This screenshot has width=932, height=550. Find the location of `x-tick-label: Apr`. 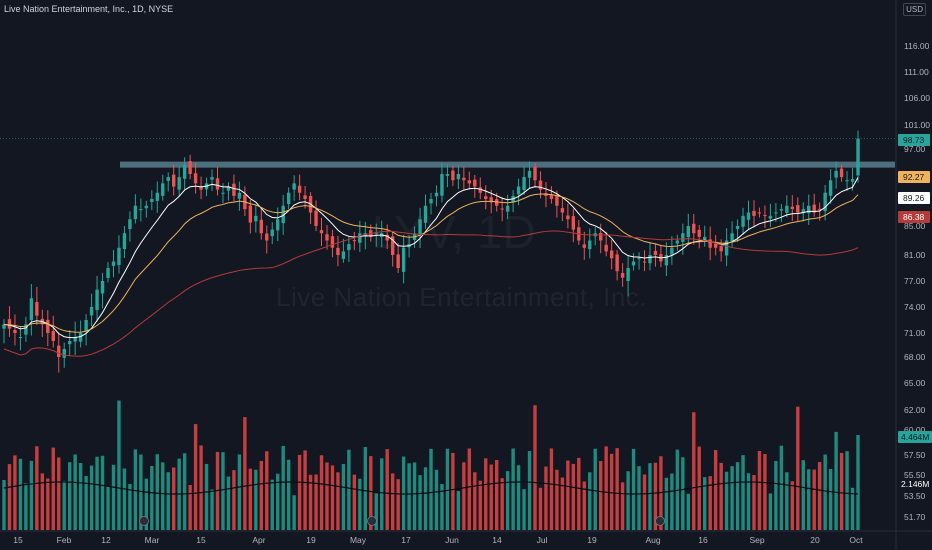

x-tick-label: Apr is located at coordinates (258, 540).